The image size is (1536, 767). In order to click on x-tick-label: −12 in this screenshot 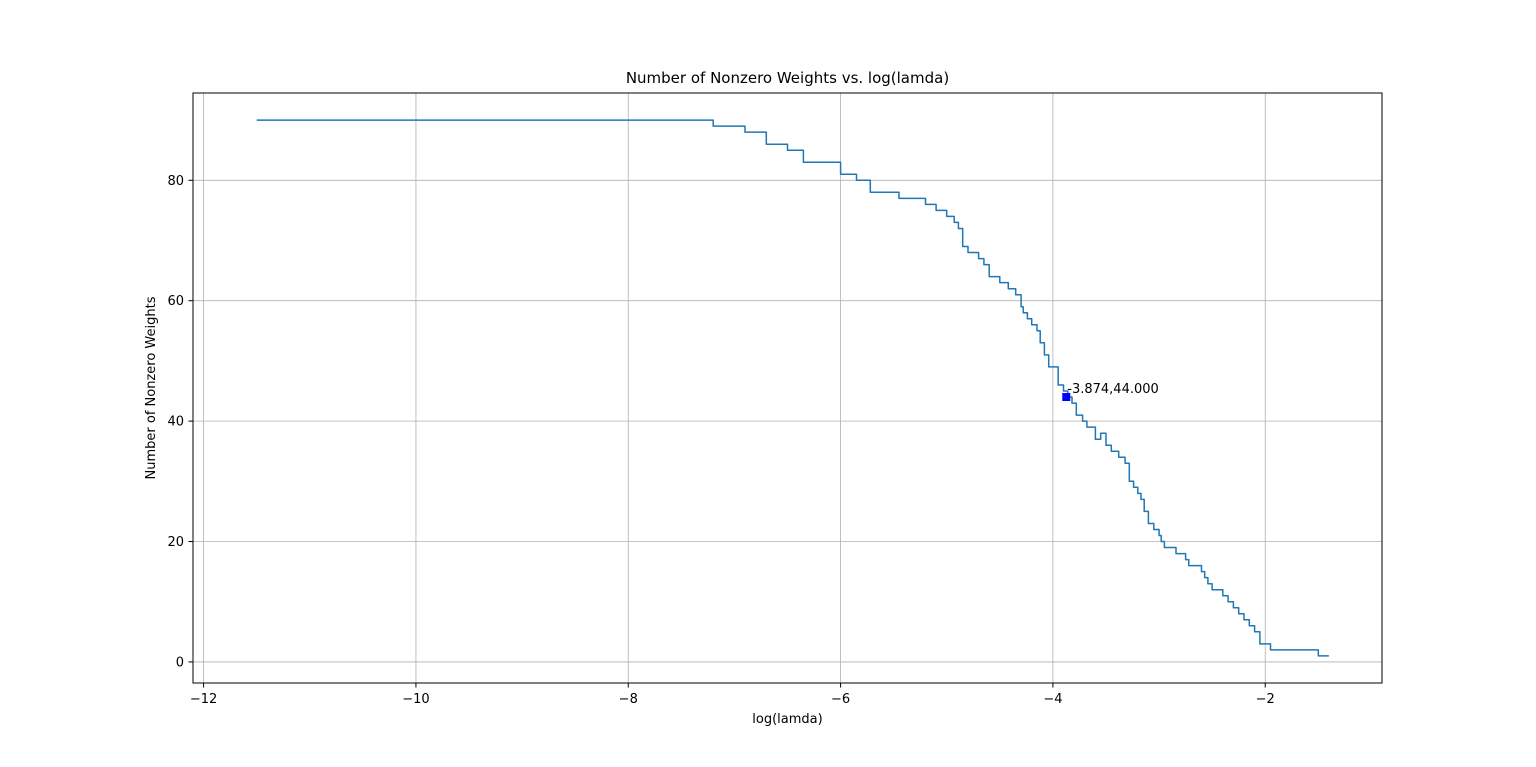, I will do `click(203, 699)`.